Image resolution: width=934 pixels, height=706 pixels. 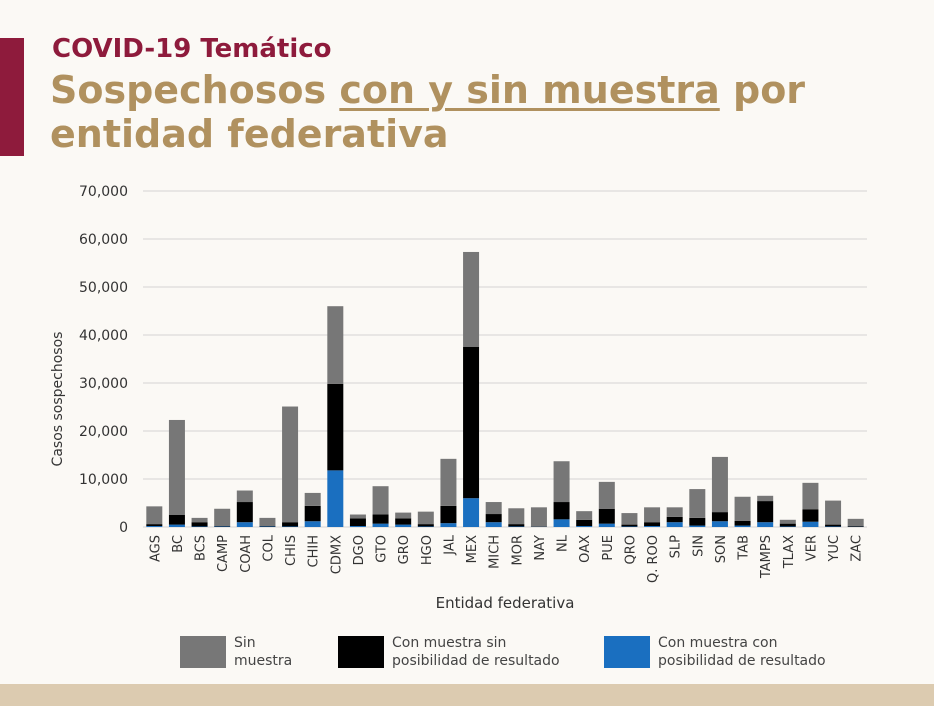 What do you see at coordinates (766, 557) in the screenshot?
I see `x-tick-label: TAMPS` at bounding box center [766, 557].